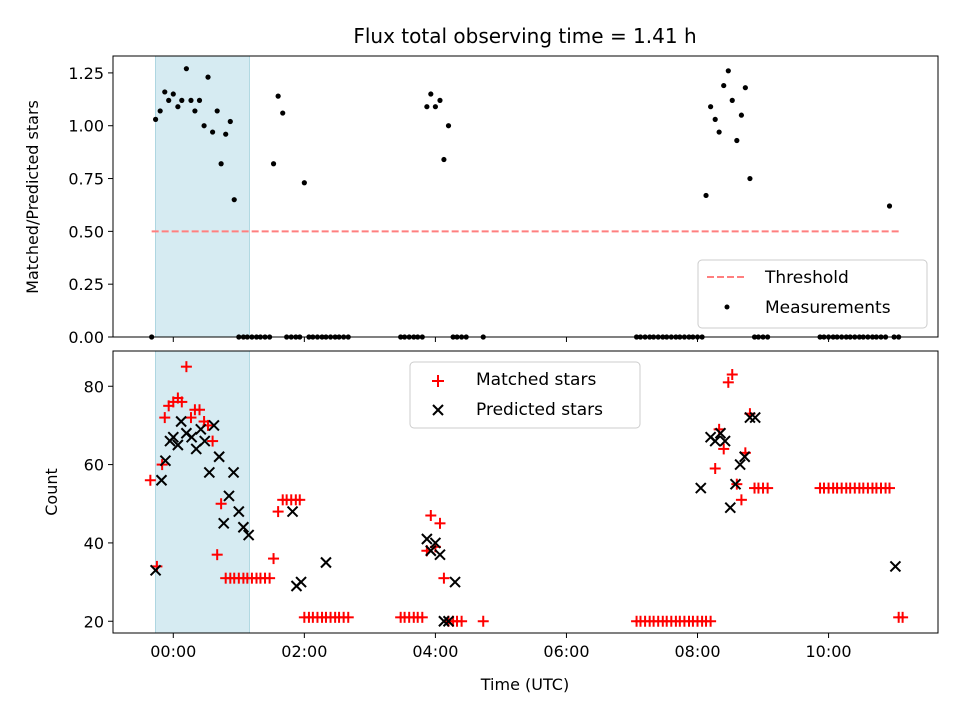  I want to click on bottom-x-ticks: 00:00 02:00 04:00 06:00 08:00 10:00, so click(501, 647).